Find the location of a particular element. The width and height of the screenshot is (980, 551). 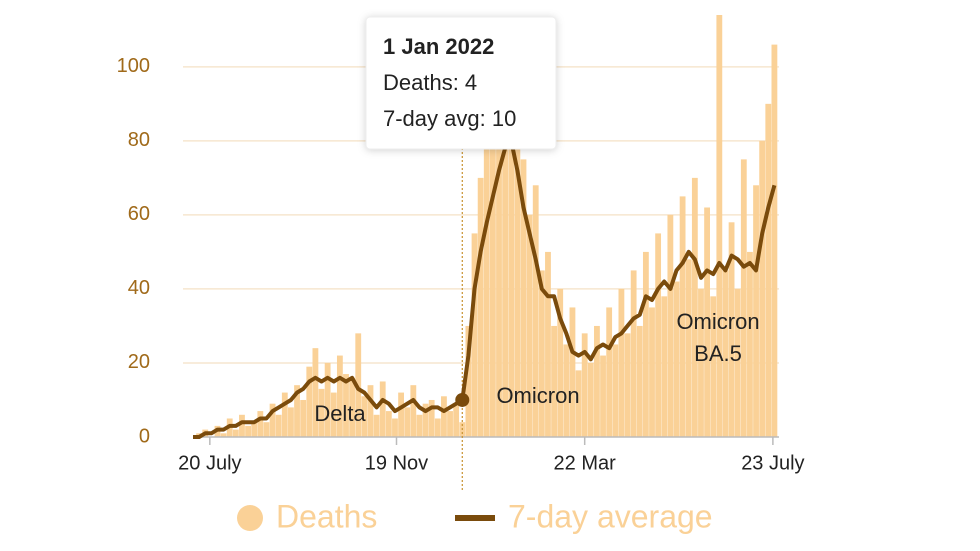

x-tick-label: 23 July is located at coordinates (772, 463).